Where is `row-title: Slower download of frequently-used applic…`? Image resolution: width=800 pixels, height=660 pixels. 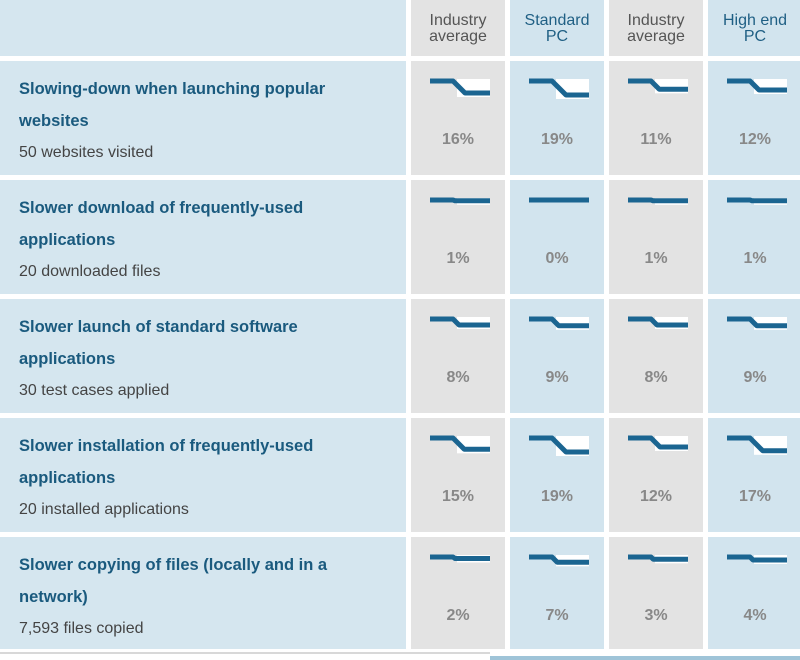 row-title: Slower download of frequently-used applic… is located at coordinates (212, 224).